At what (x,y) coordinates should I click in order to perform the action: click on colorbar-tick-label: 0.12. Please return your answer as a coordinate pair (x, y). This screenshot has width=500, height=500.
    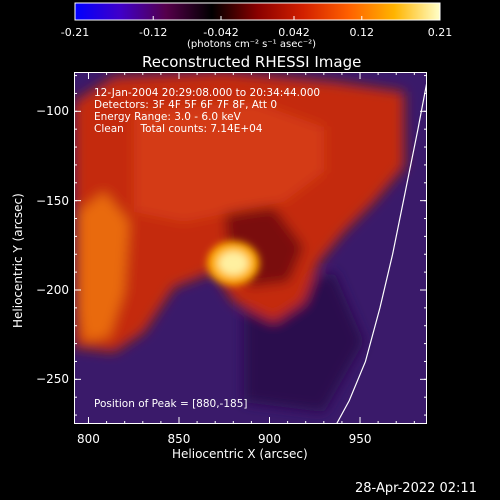
    Looking at the image, I should click on (362, 32).